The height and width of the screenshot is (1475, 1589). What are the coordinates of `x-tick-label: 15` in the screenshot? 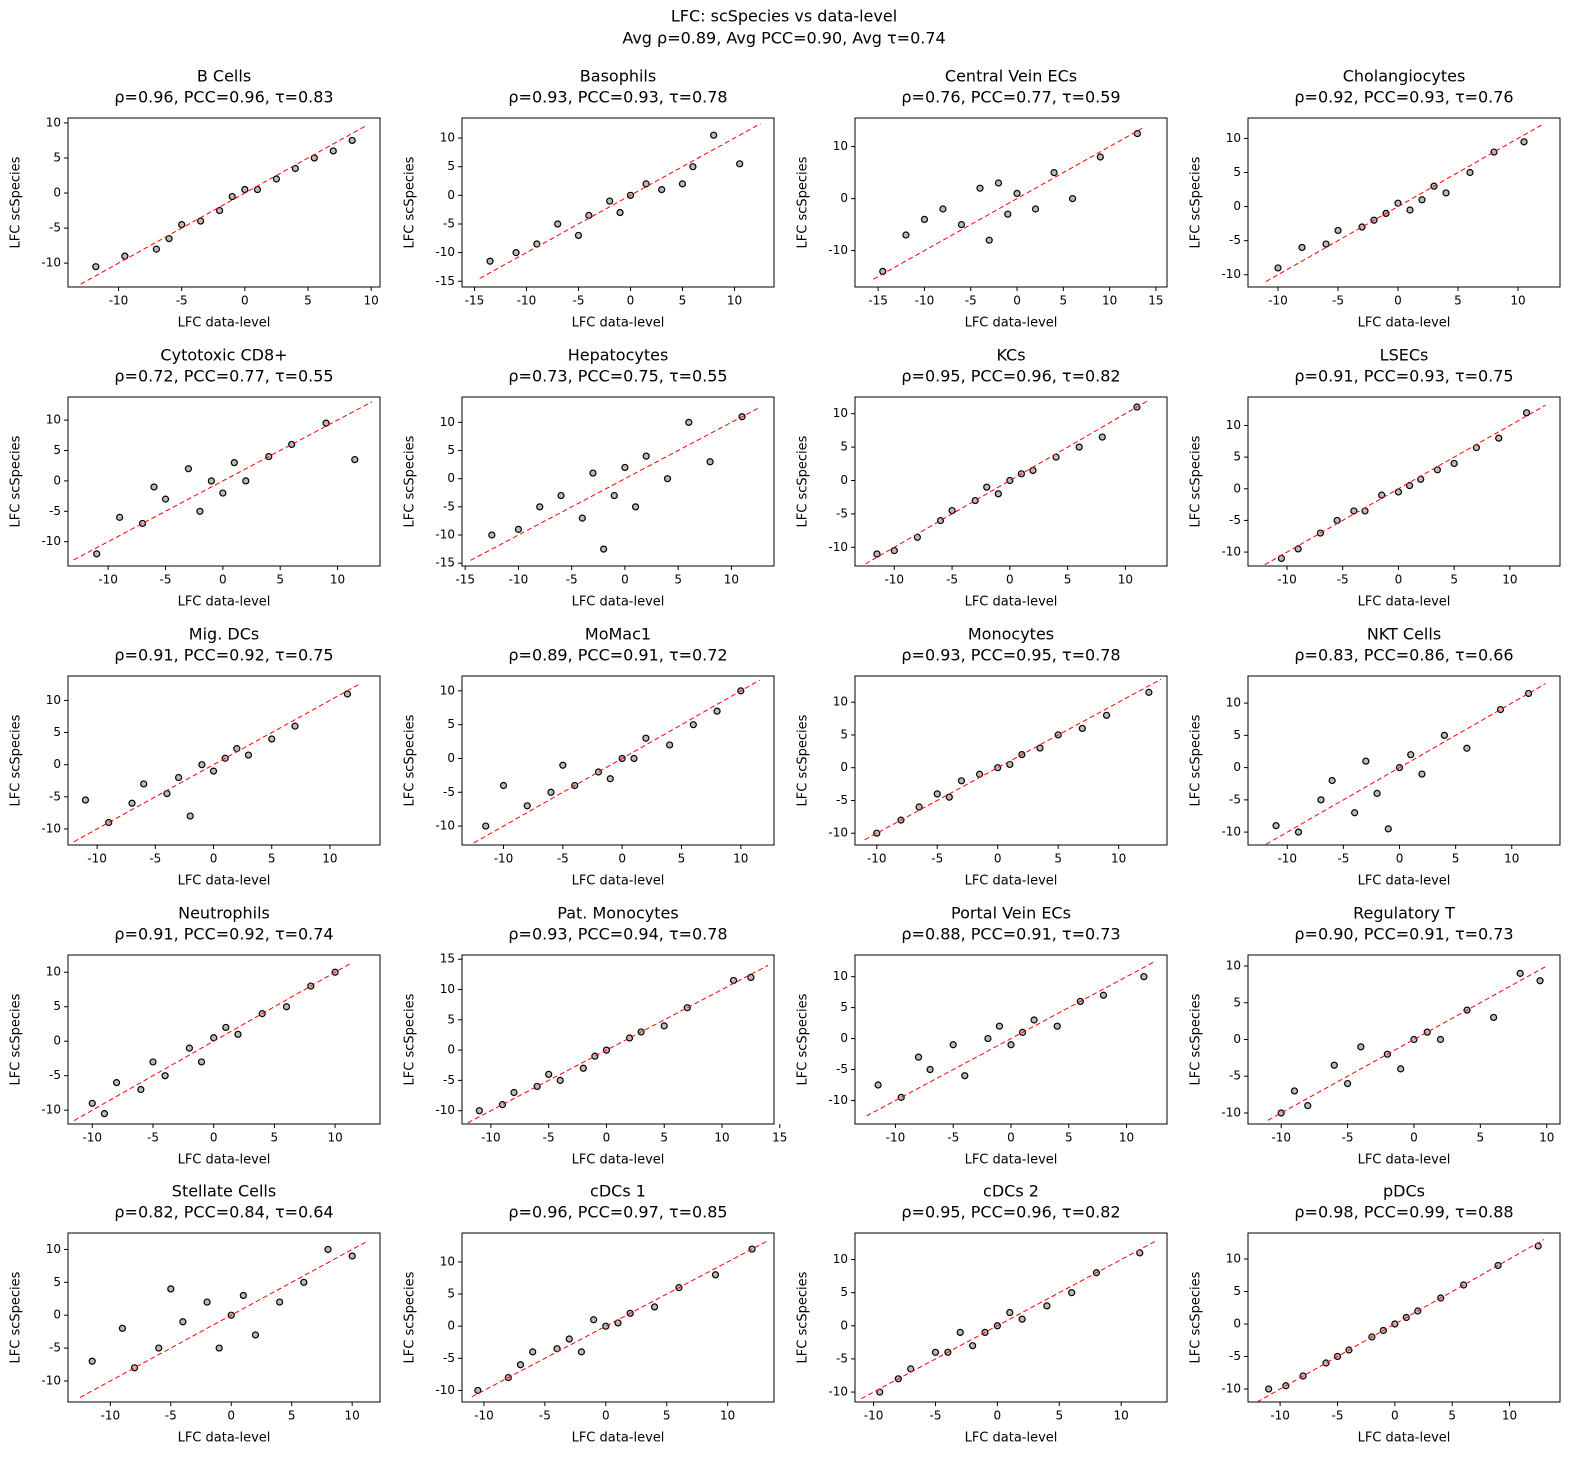 It's located at (779, 1138).